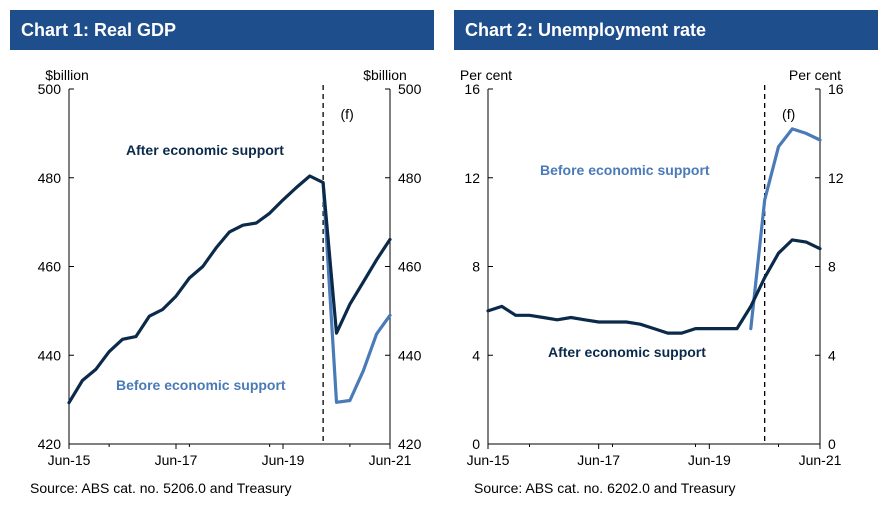 The image size is (888, 527). What do you see at coordinates (410, 267) in the screenshot?
I see `y-tick-label-right: 460` at bounding box center [410, 267].